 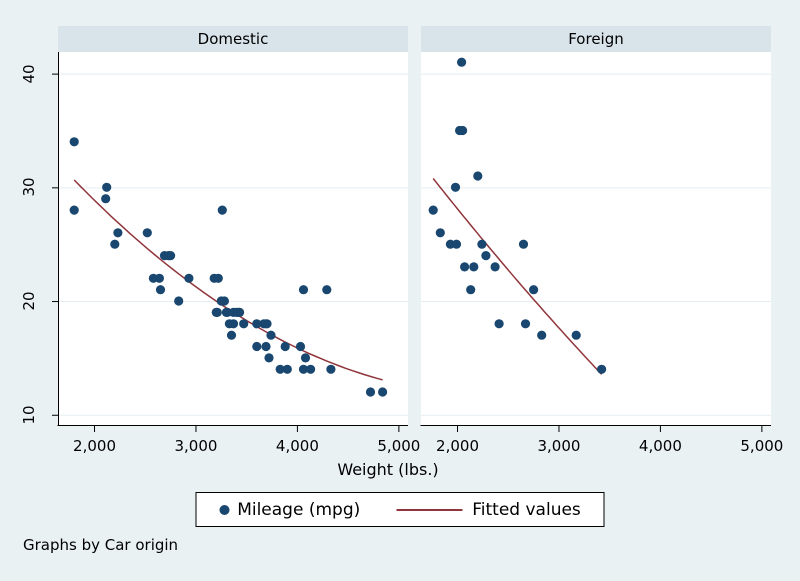 I want to click on y-tick-label: 40, so click(x=29, y=74).